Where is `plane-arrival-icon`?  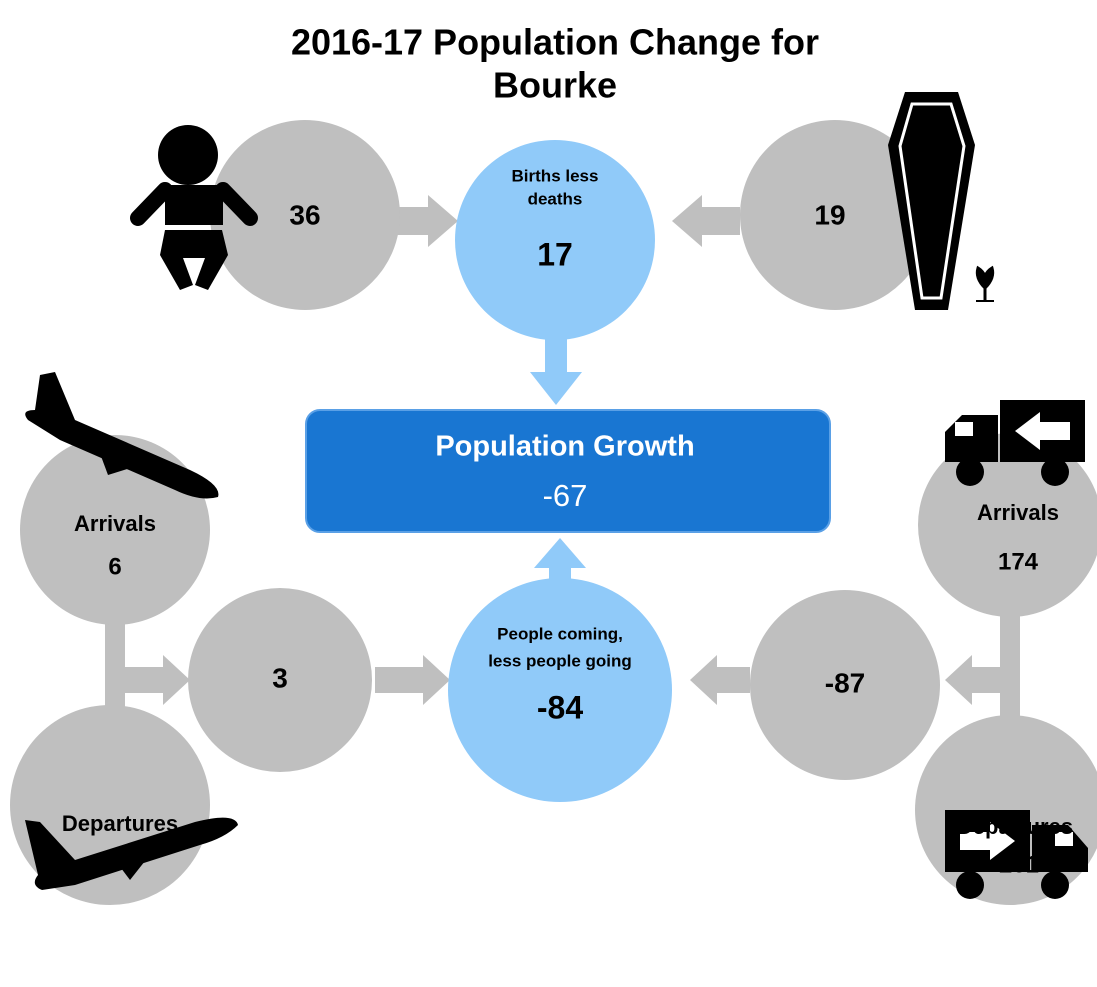 plane-arrival-icon is located at coordinates (122, 435).